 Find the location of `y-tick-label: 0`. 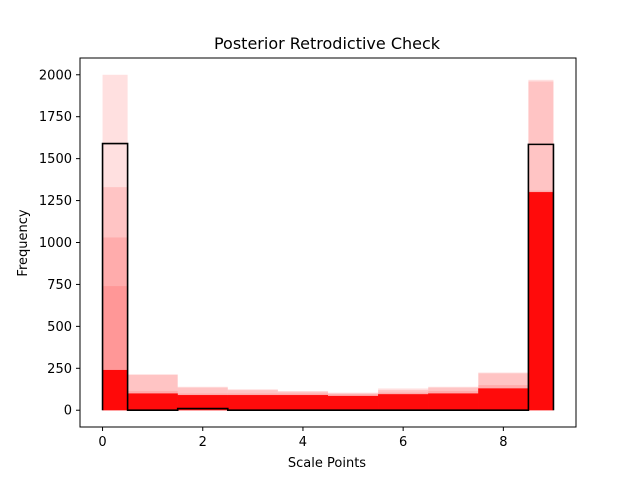

y-tick-label: 0 is located at coordinates (68, 411).